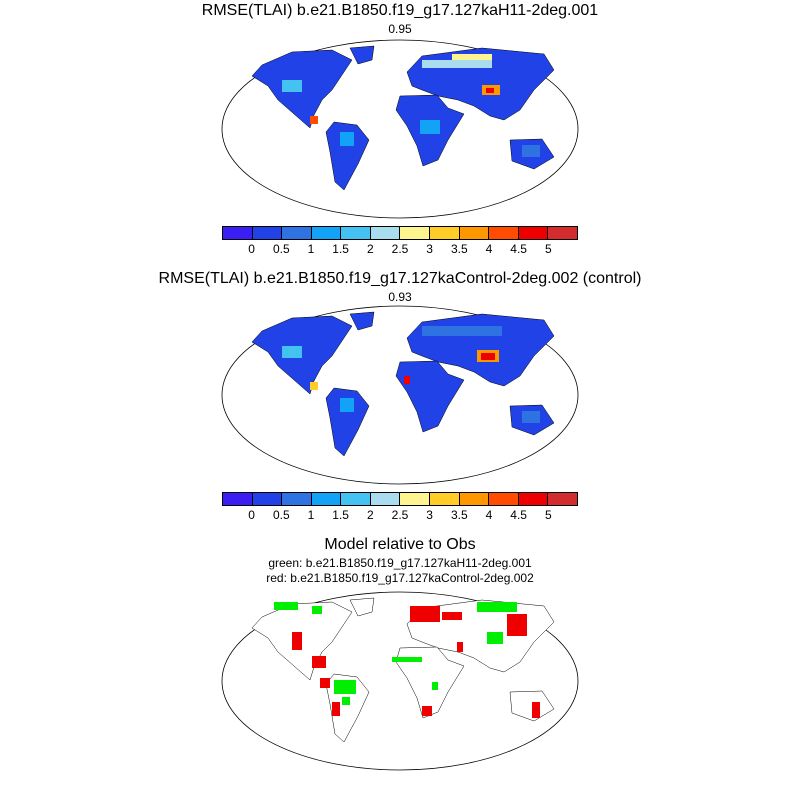 The height and width of the screenshot is (800, 800). What do you see at coordinates (400, 395) in the screenshot?
I see `panel2-map` at bounding box center [400, 395].